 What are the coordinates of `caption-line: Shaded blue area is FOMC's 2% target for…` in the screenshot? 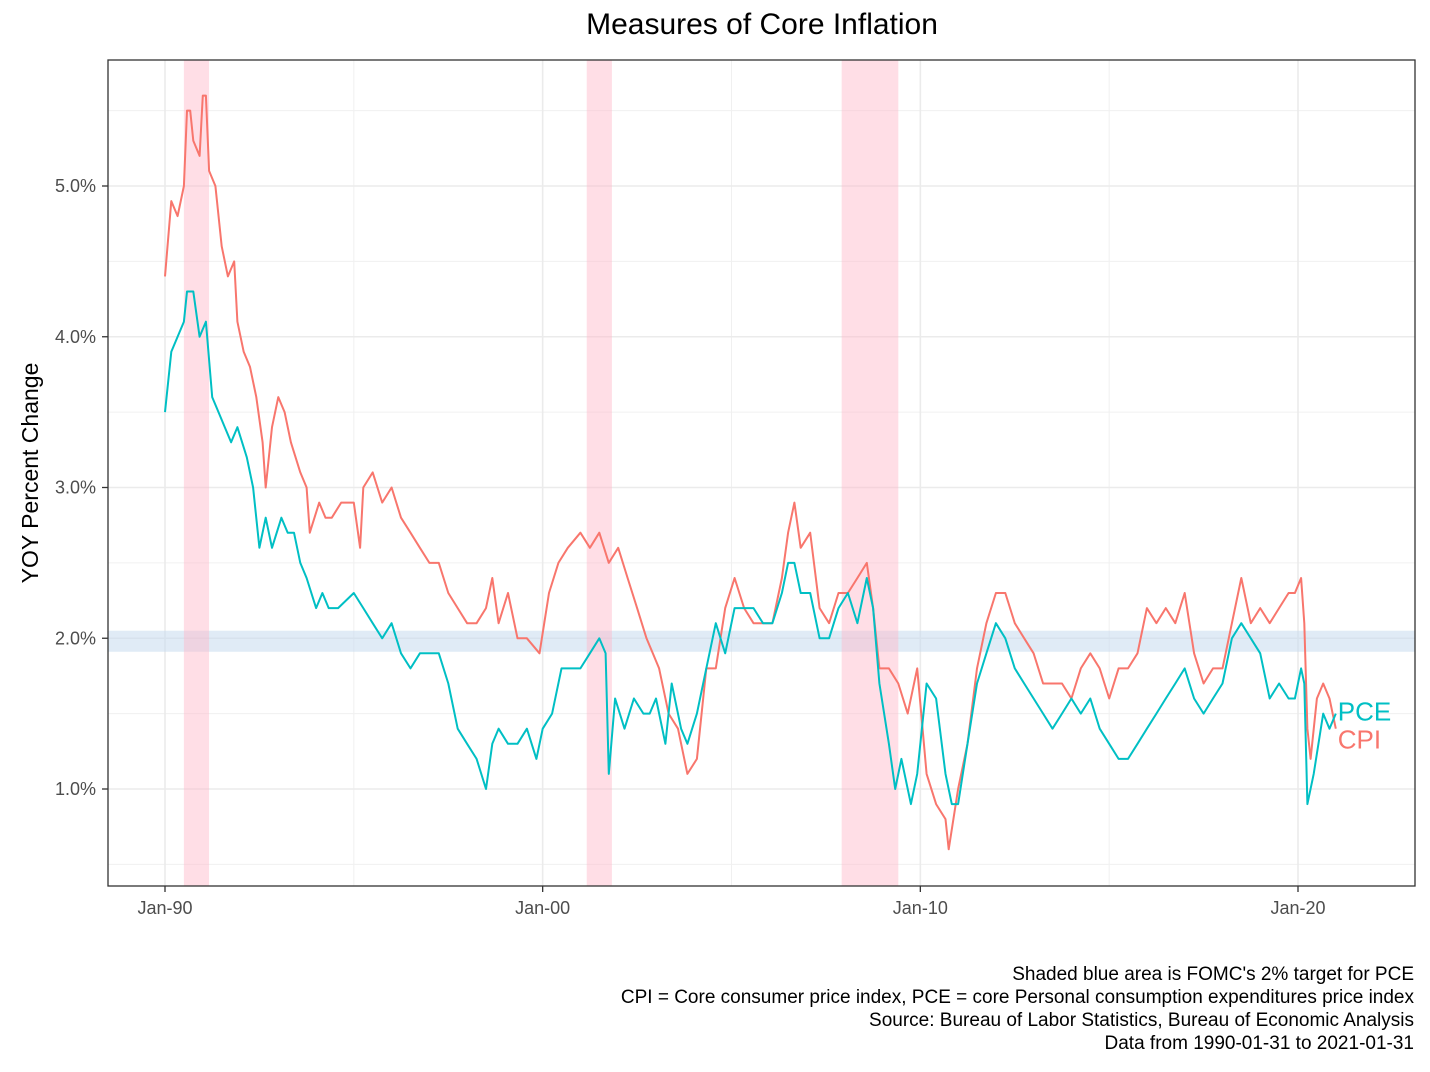 It's located at (1213, 974).